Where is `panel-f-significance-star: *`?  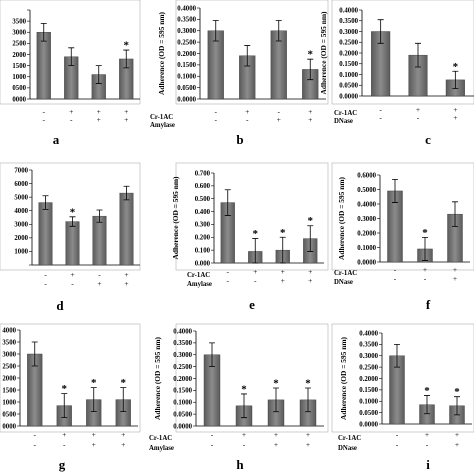 panel-f-significance-star: * is located at coordinates (425, 233).